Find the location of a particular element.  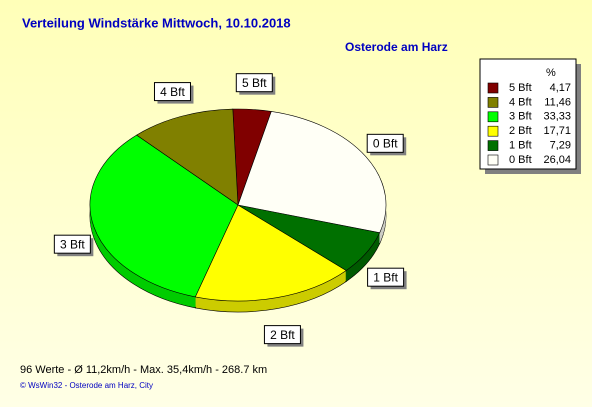

legend-header: % is located at coordinates (551, 73).